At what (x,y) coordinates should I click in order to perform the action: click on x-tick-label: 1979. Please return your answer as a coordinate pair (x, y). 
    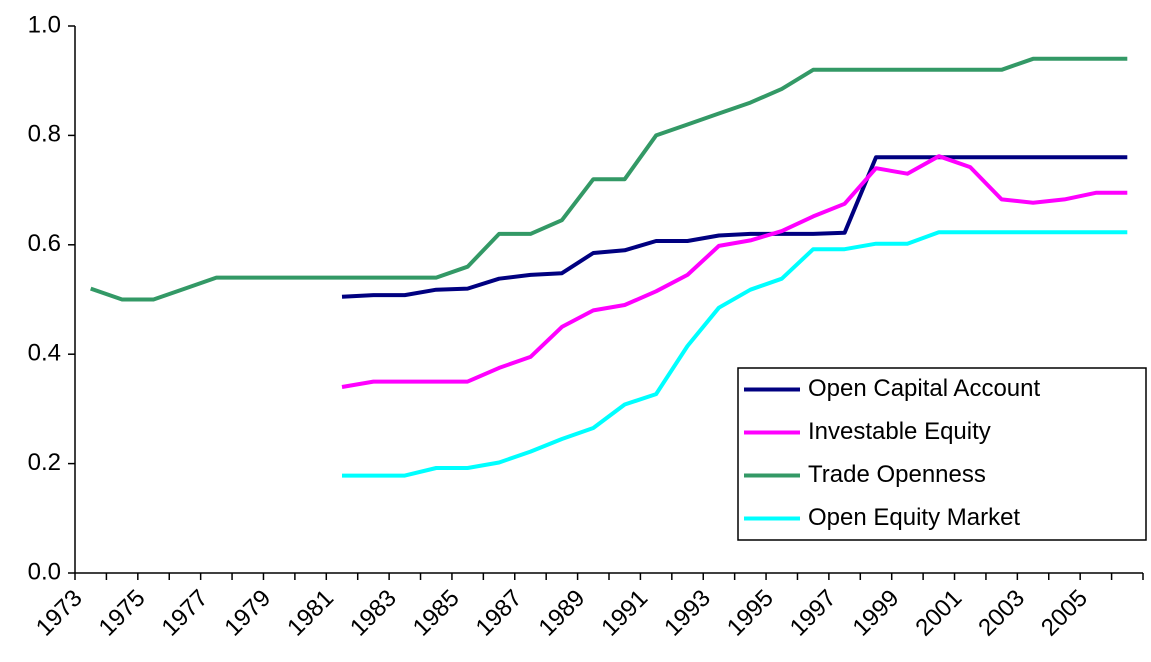
    Looking at the image, I should click on (247, 613).